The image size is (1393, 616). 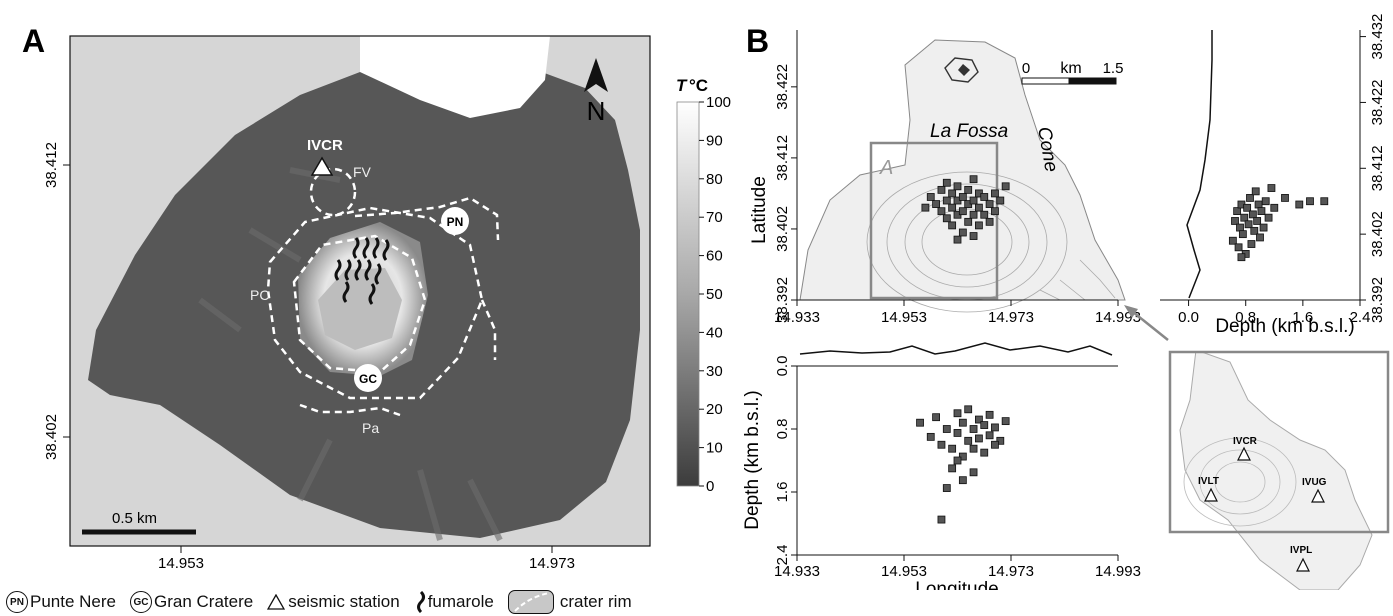 What do you see at coordinates (259, 295) in the screenshot?
I see `feature-pc-label: PC` at bounding box center [259, 295].